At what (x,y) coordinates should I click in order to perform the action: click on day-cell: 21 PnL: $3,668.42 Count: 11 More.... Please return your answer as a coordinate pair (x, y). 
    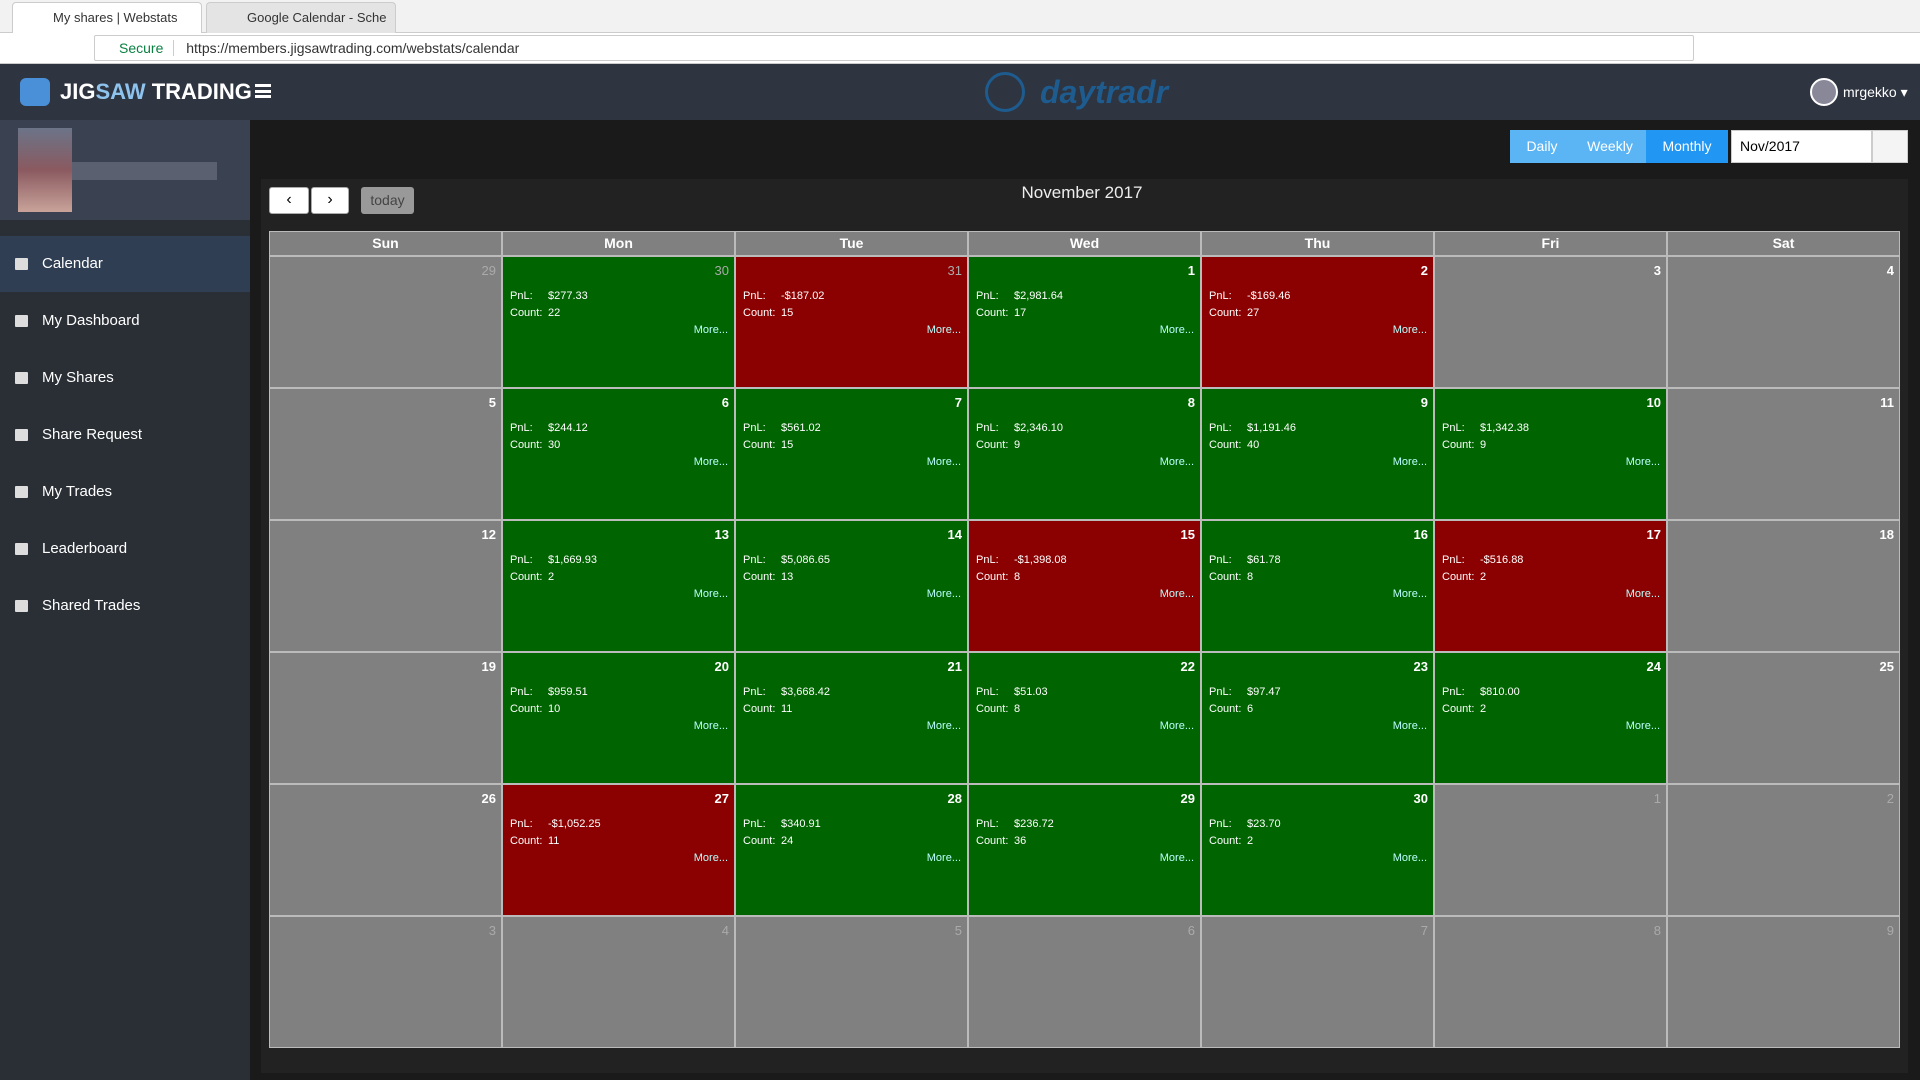
    Looking at the image, I should click on (851, 718).